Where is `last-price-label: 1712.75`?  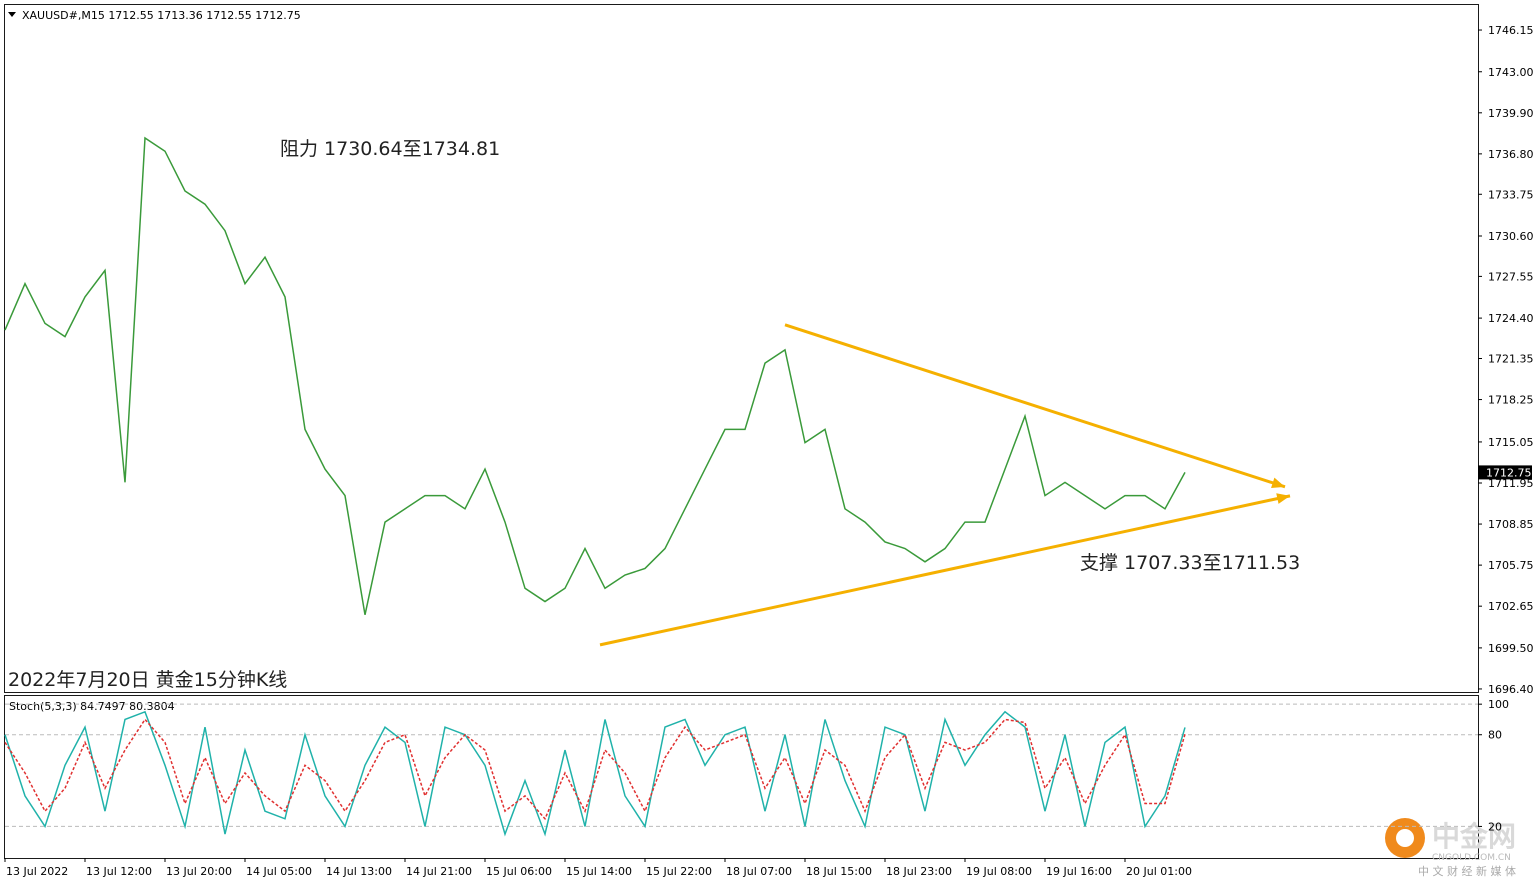
last-price-label: 1712.75 is located at coordinates (1509, 472).